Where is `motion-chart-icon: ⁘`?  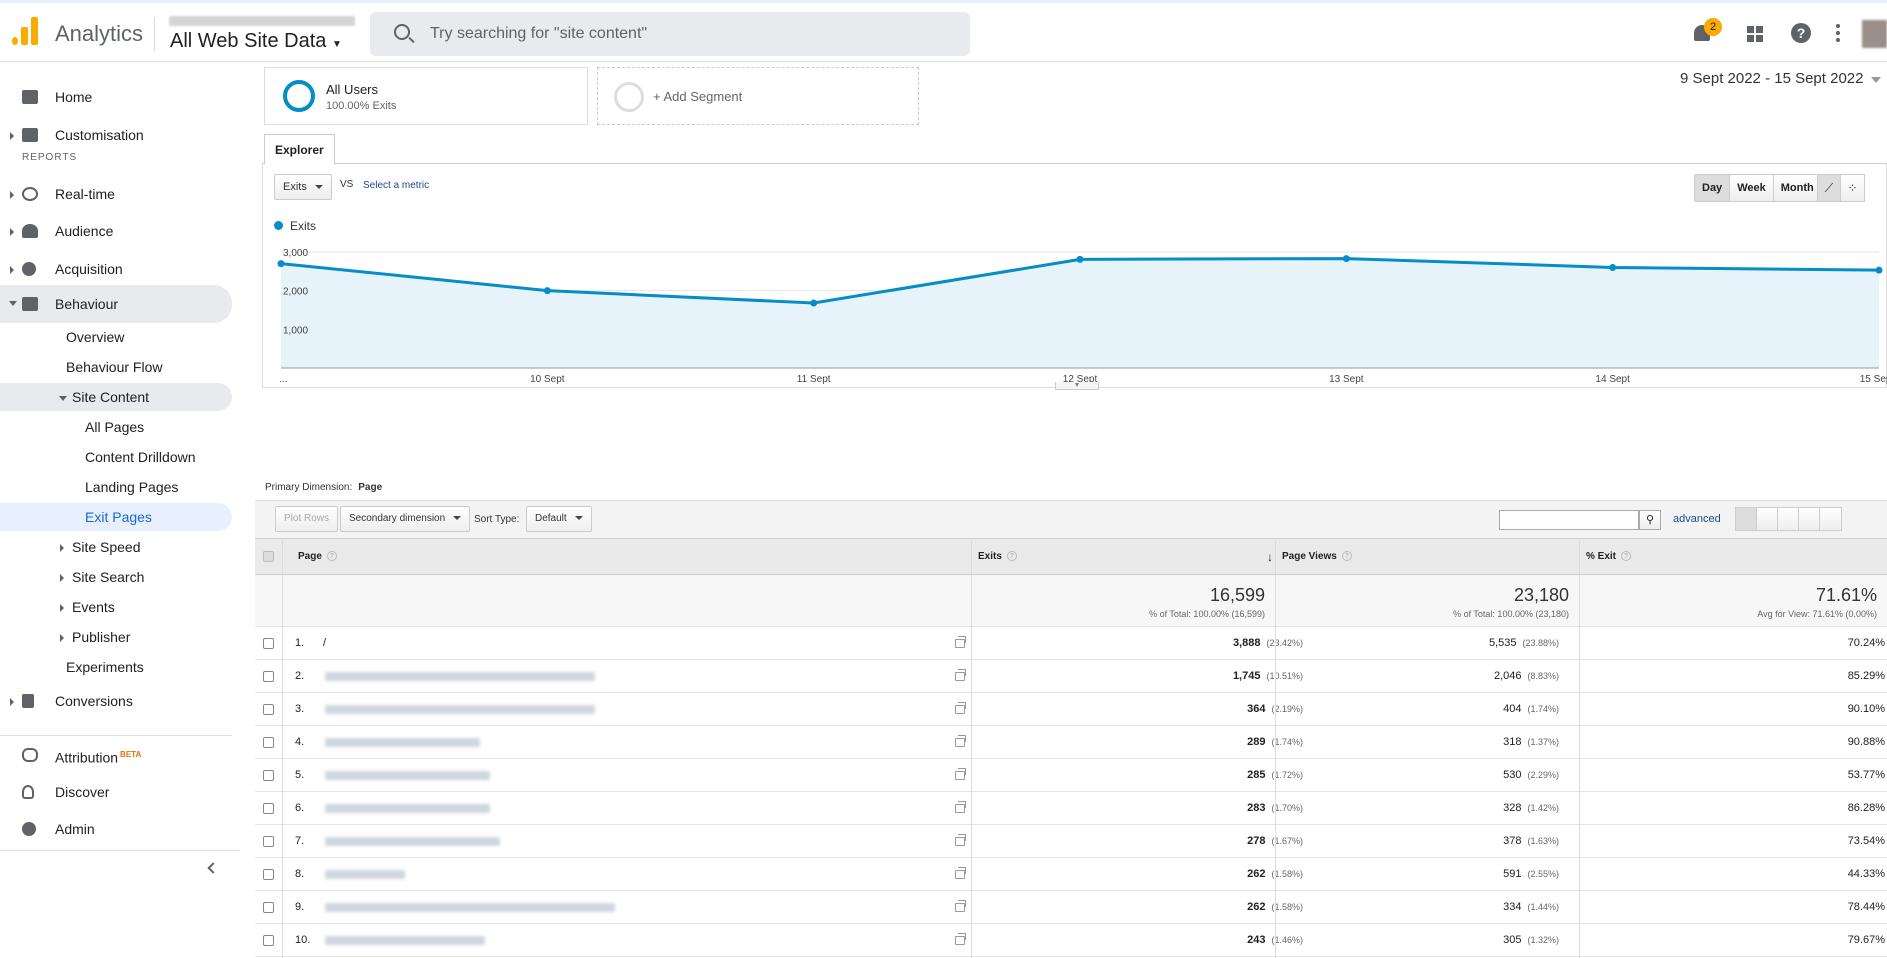
motion-chart-icon: ⁘ is located at coordinates (1852, 188).